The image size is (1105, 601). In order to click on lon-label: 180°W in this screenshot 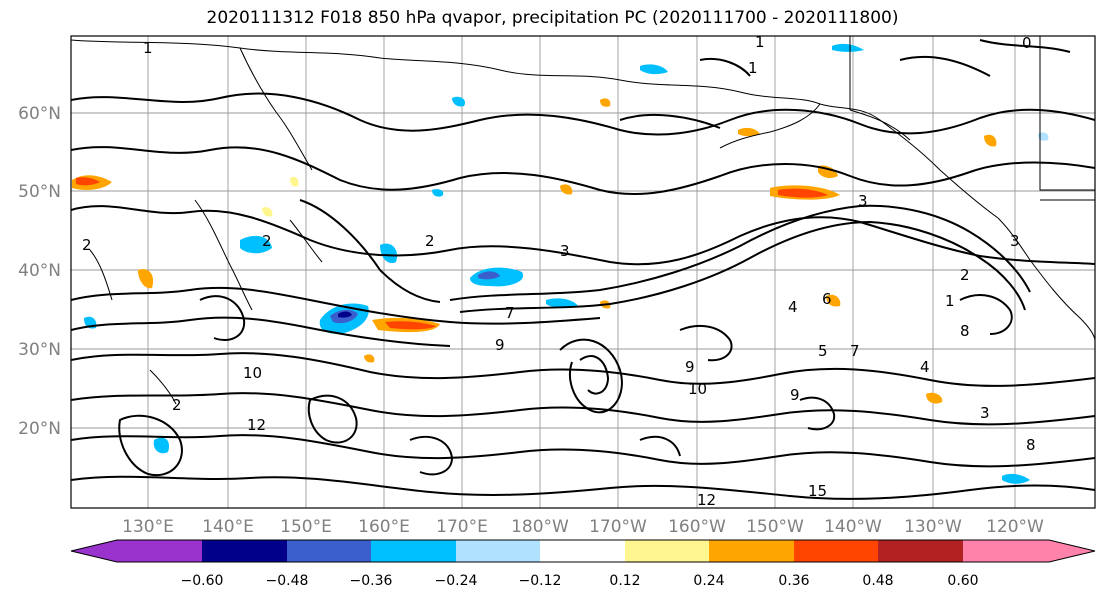, I will do `click(540, 527)`.